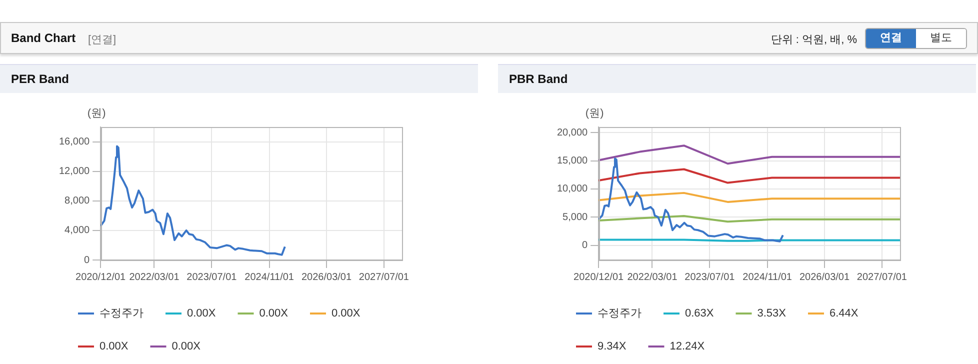  I want to click on y-tick-label: 5,000, so click(575, 217).